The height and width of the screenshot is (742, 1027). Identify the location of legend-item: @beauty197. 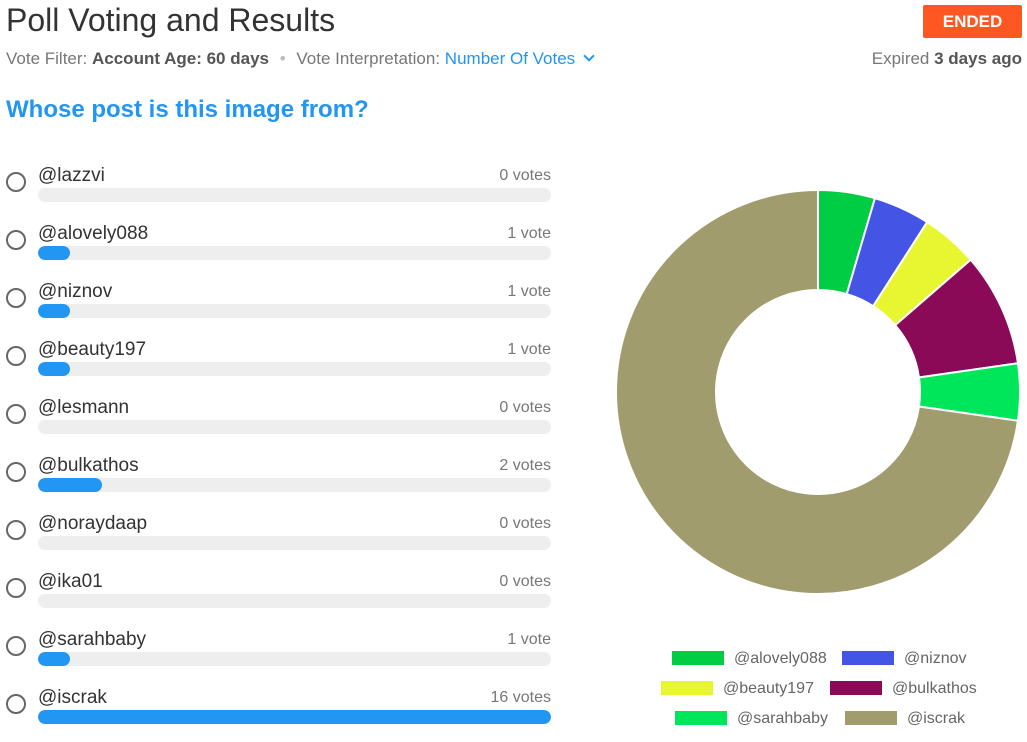
(737, 689).